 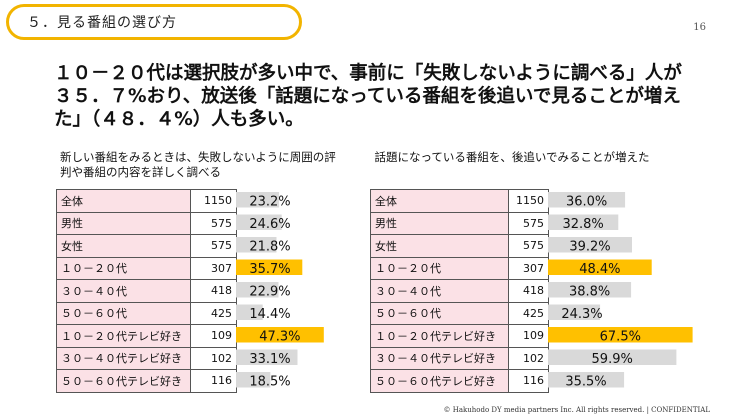 I want to click on chart-left-title: 新しい番組をみるときは、失敗しないように周囲の評判や番組の内容を詳しく調べる, so click(x=198, y=164).